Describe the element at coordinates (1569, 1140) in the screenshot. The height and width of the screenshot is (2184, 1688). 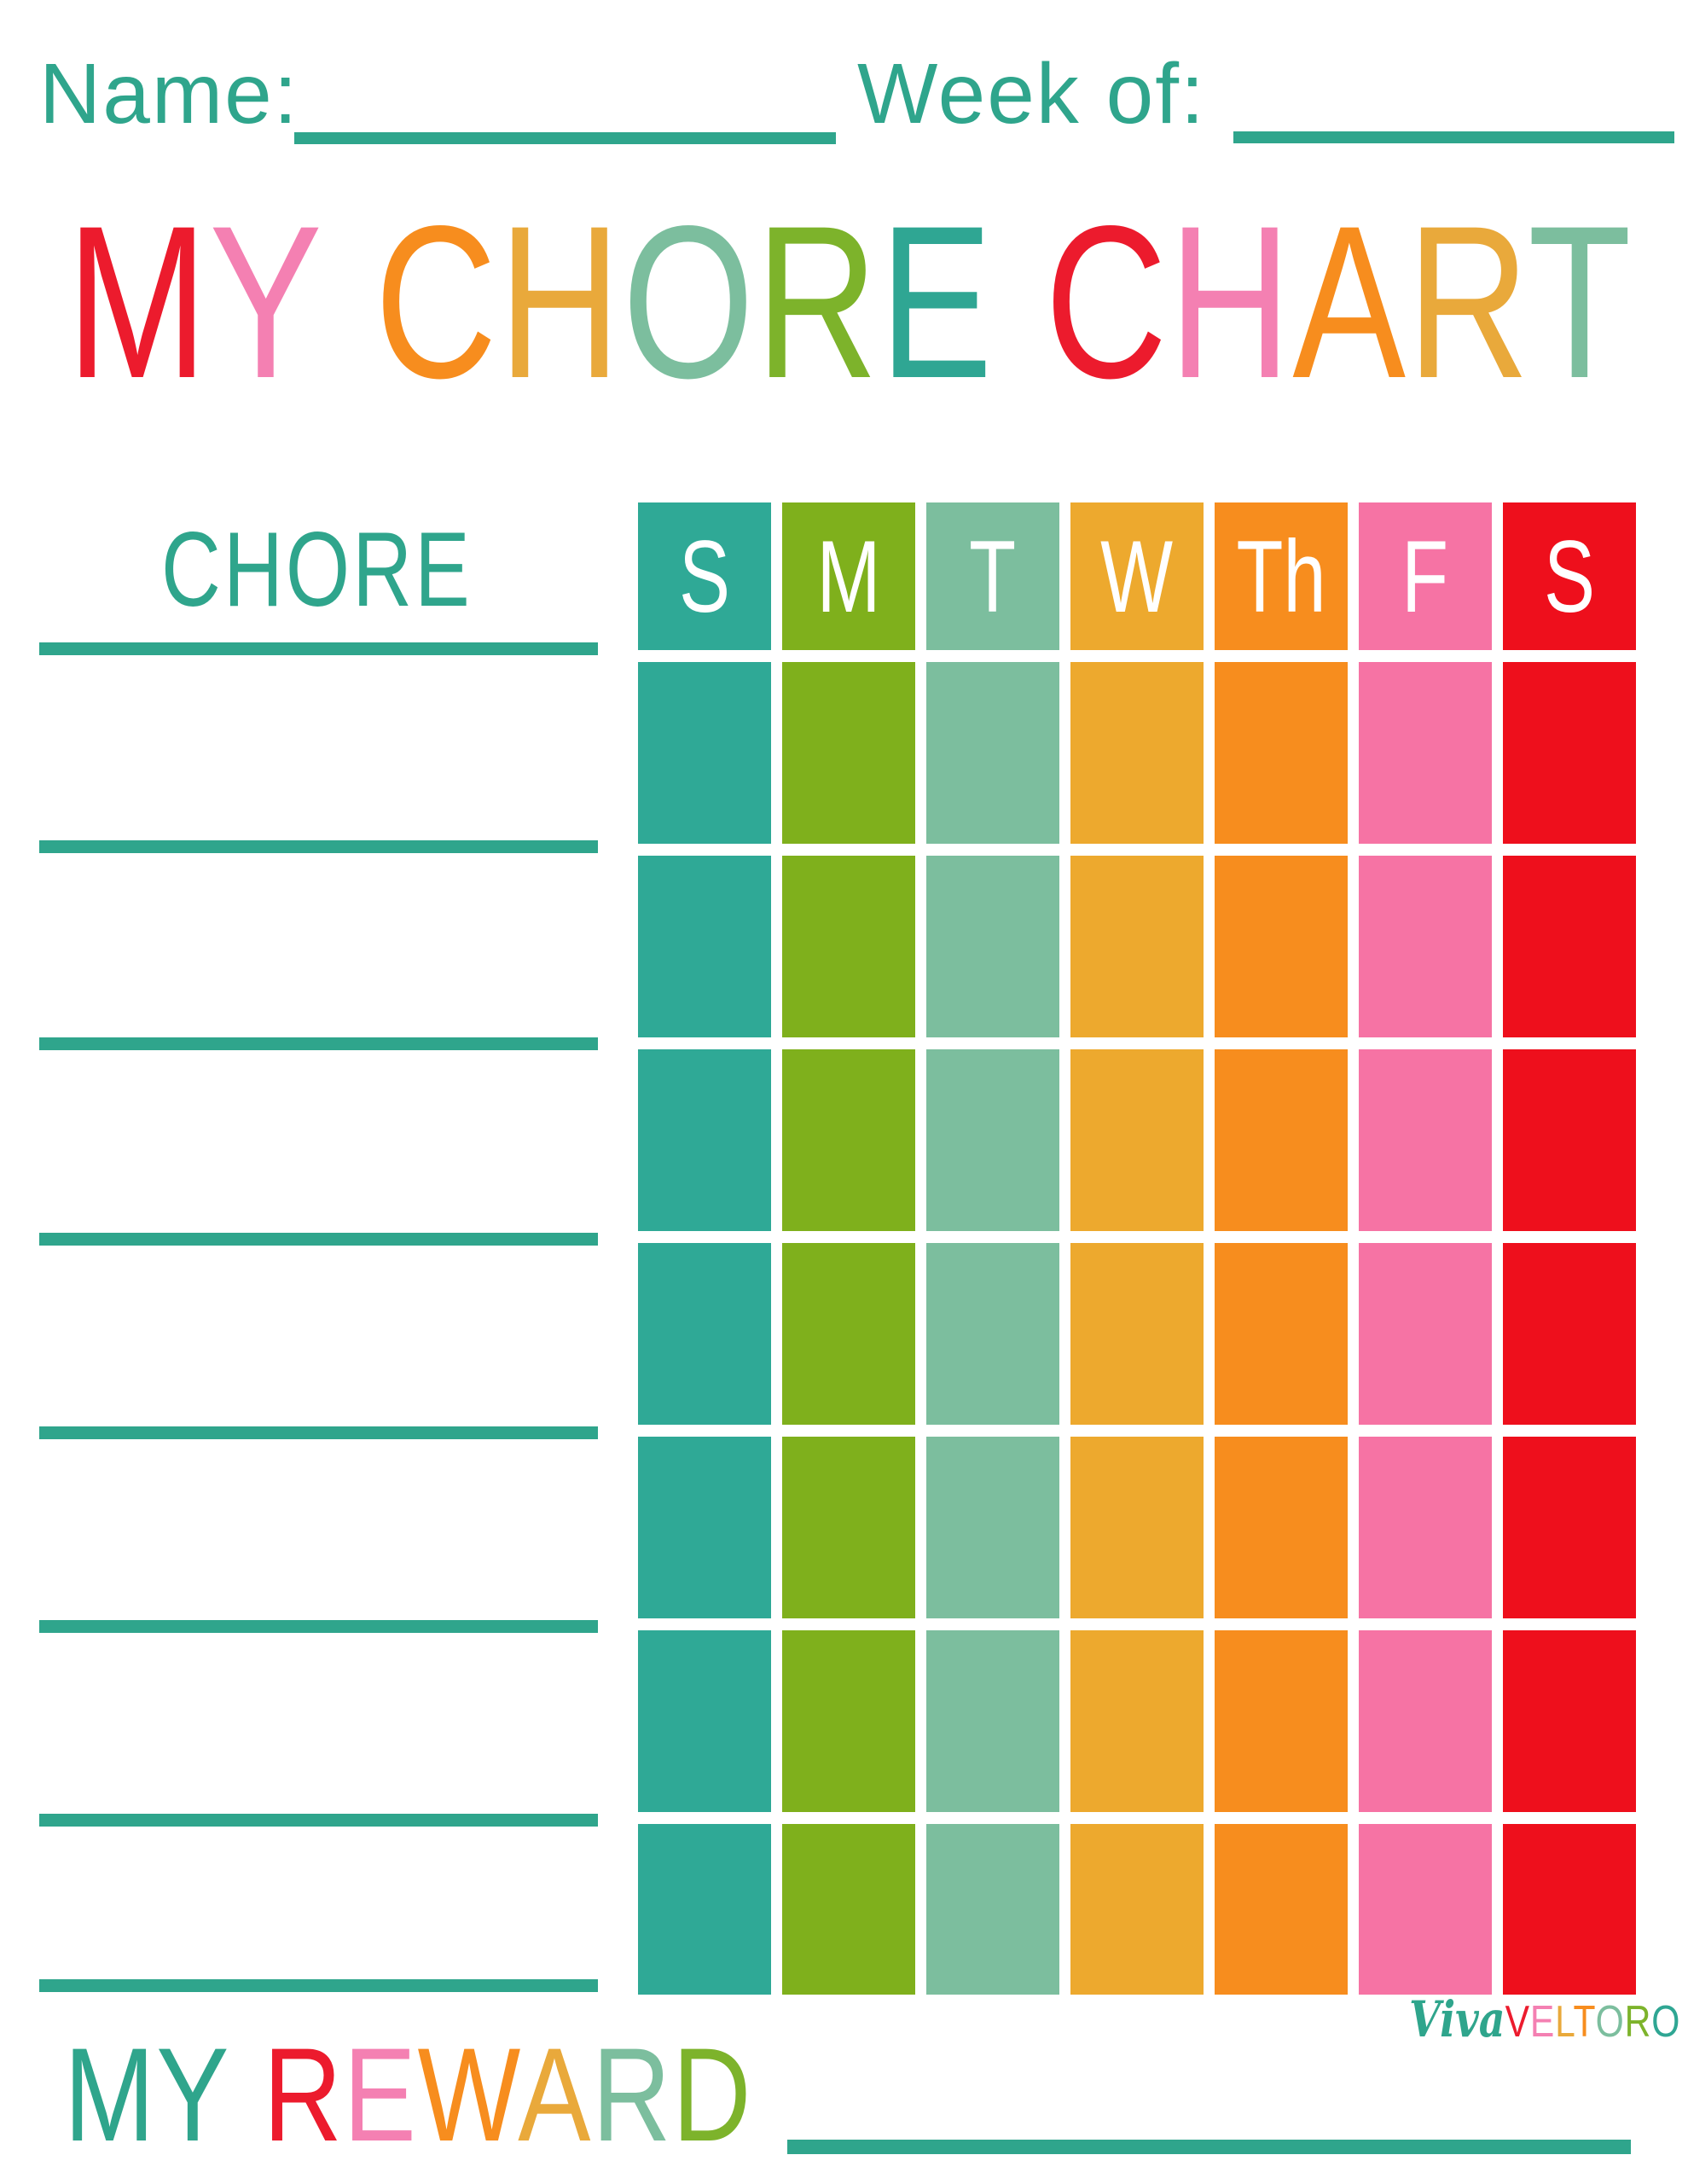
I see `chore-cell-r3-c7` at that location.